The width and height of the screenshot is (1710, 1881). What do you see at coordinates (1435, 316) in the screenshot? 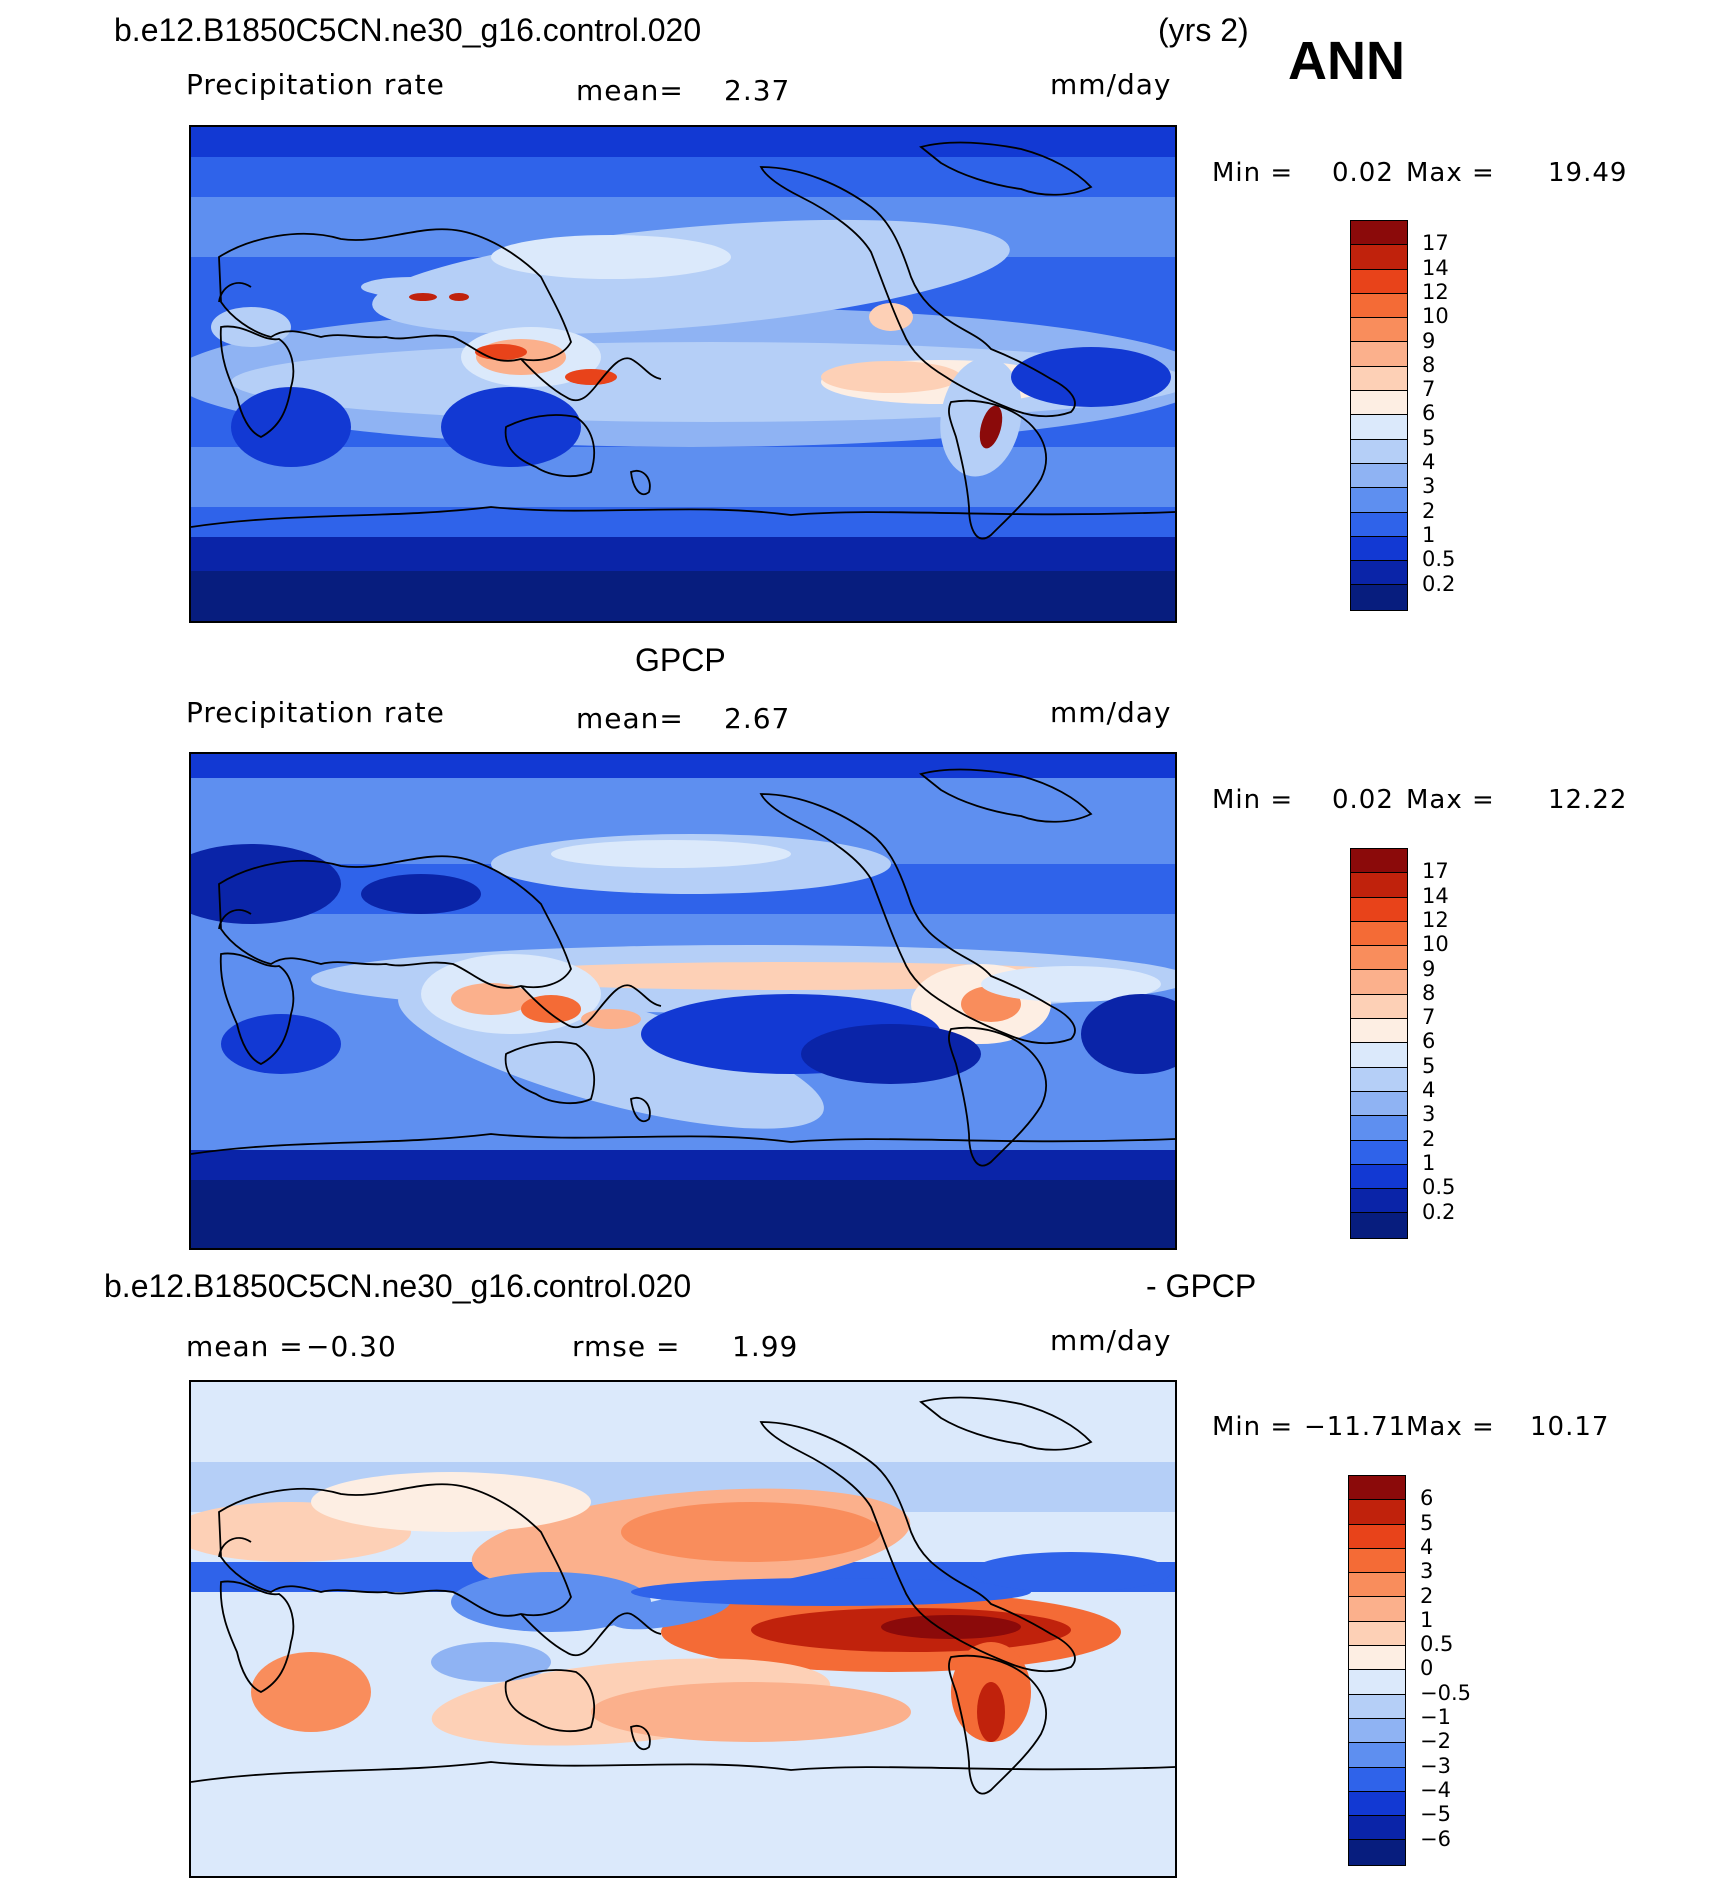
I see `colorbar-tick-label: 10` at bounding box center [1435, 316].